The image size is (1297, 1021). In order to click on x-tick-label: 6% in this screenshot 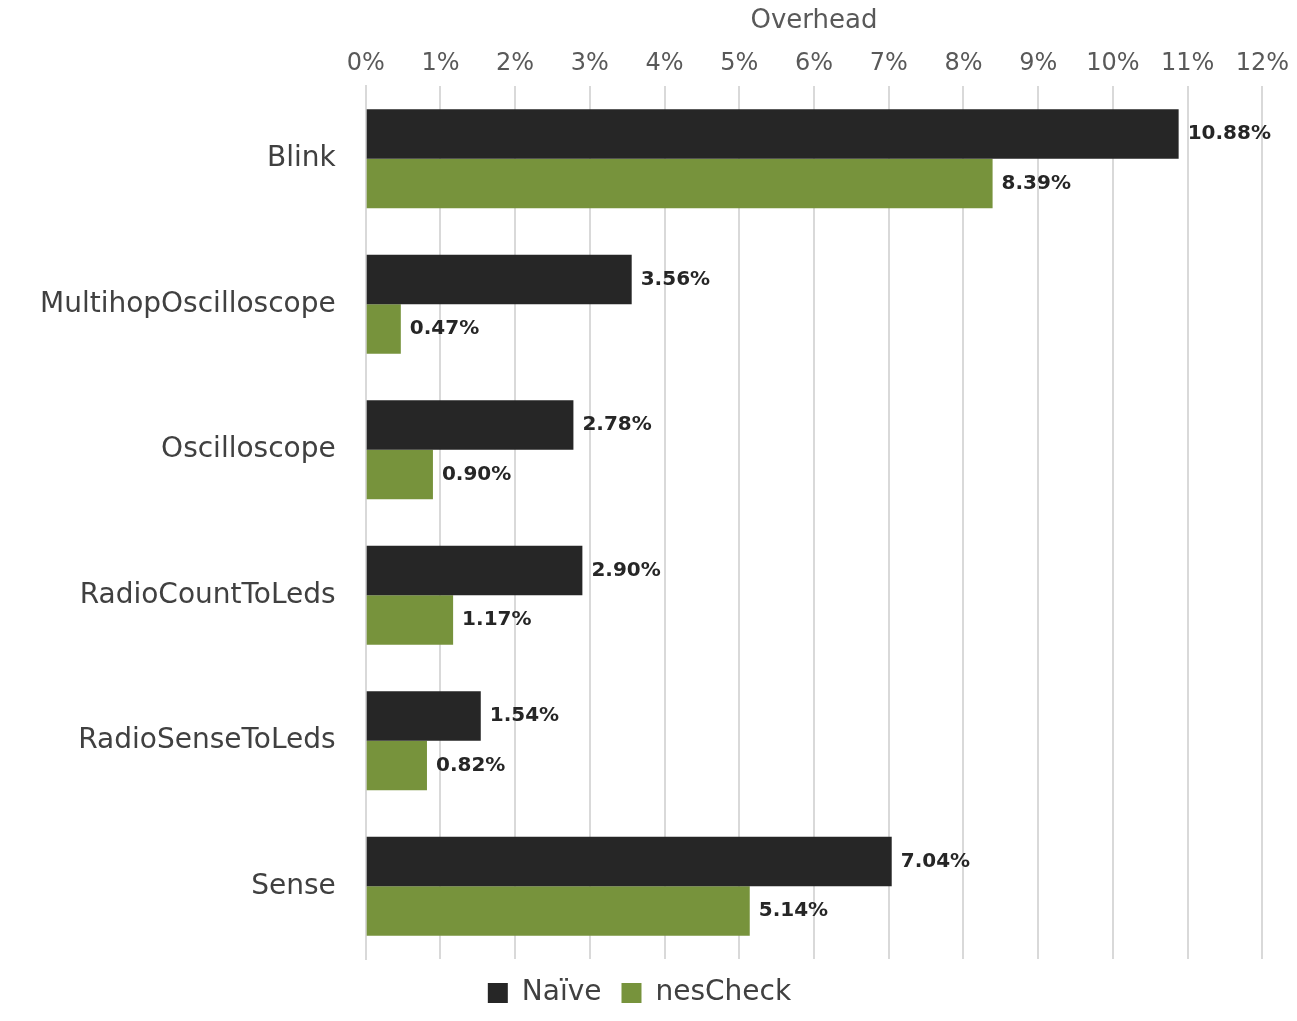, I will do `click(814, 61)`.